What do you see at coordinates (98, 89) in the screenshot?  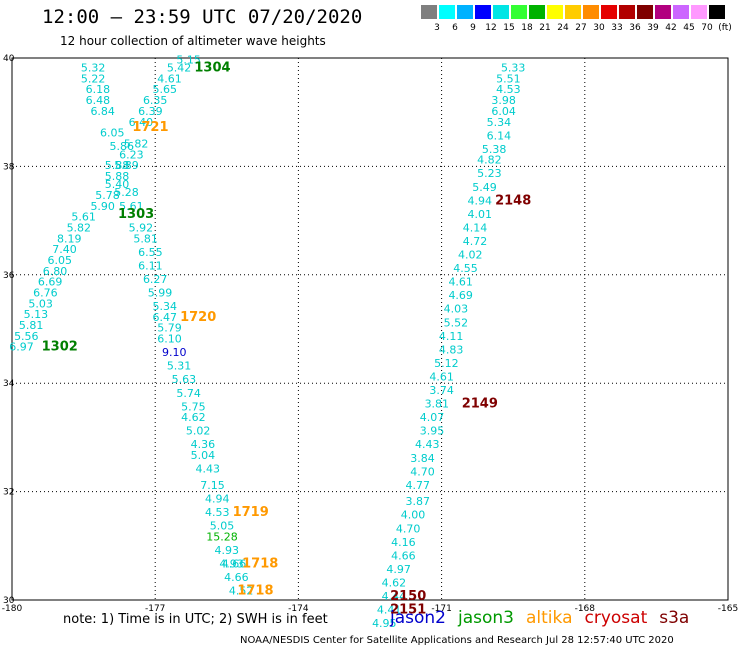 I see `wave-height-point: 6.18` at bounding box center [98, 89].